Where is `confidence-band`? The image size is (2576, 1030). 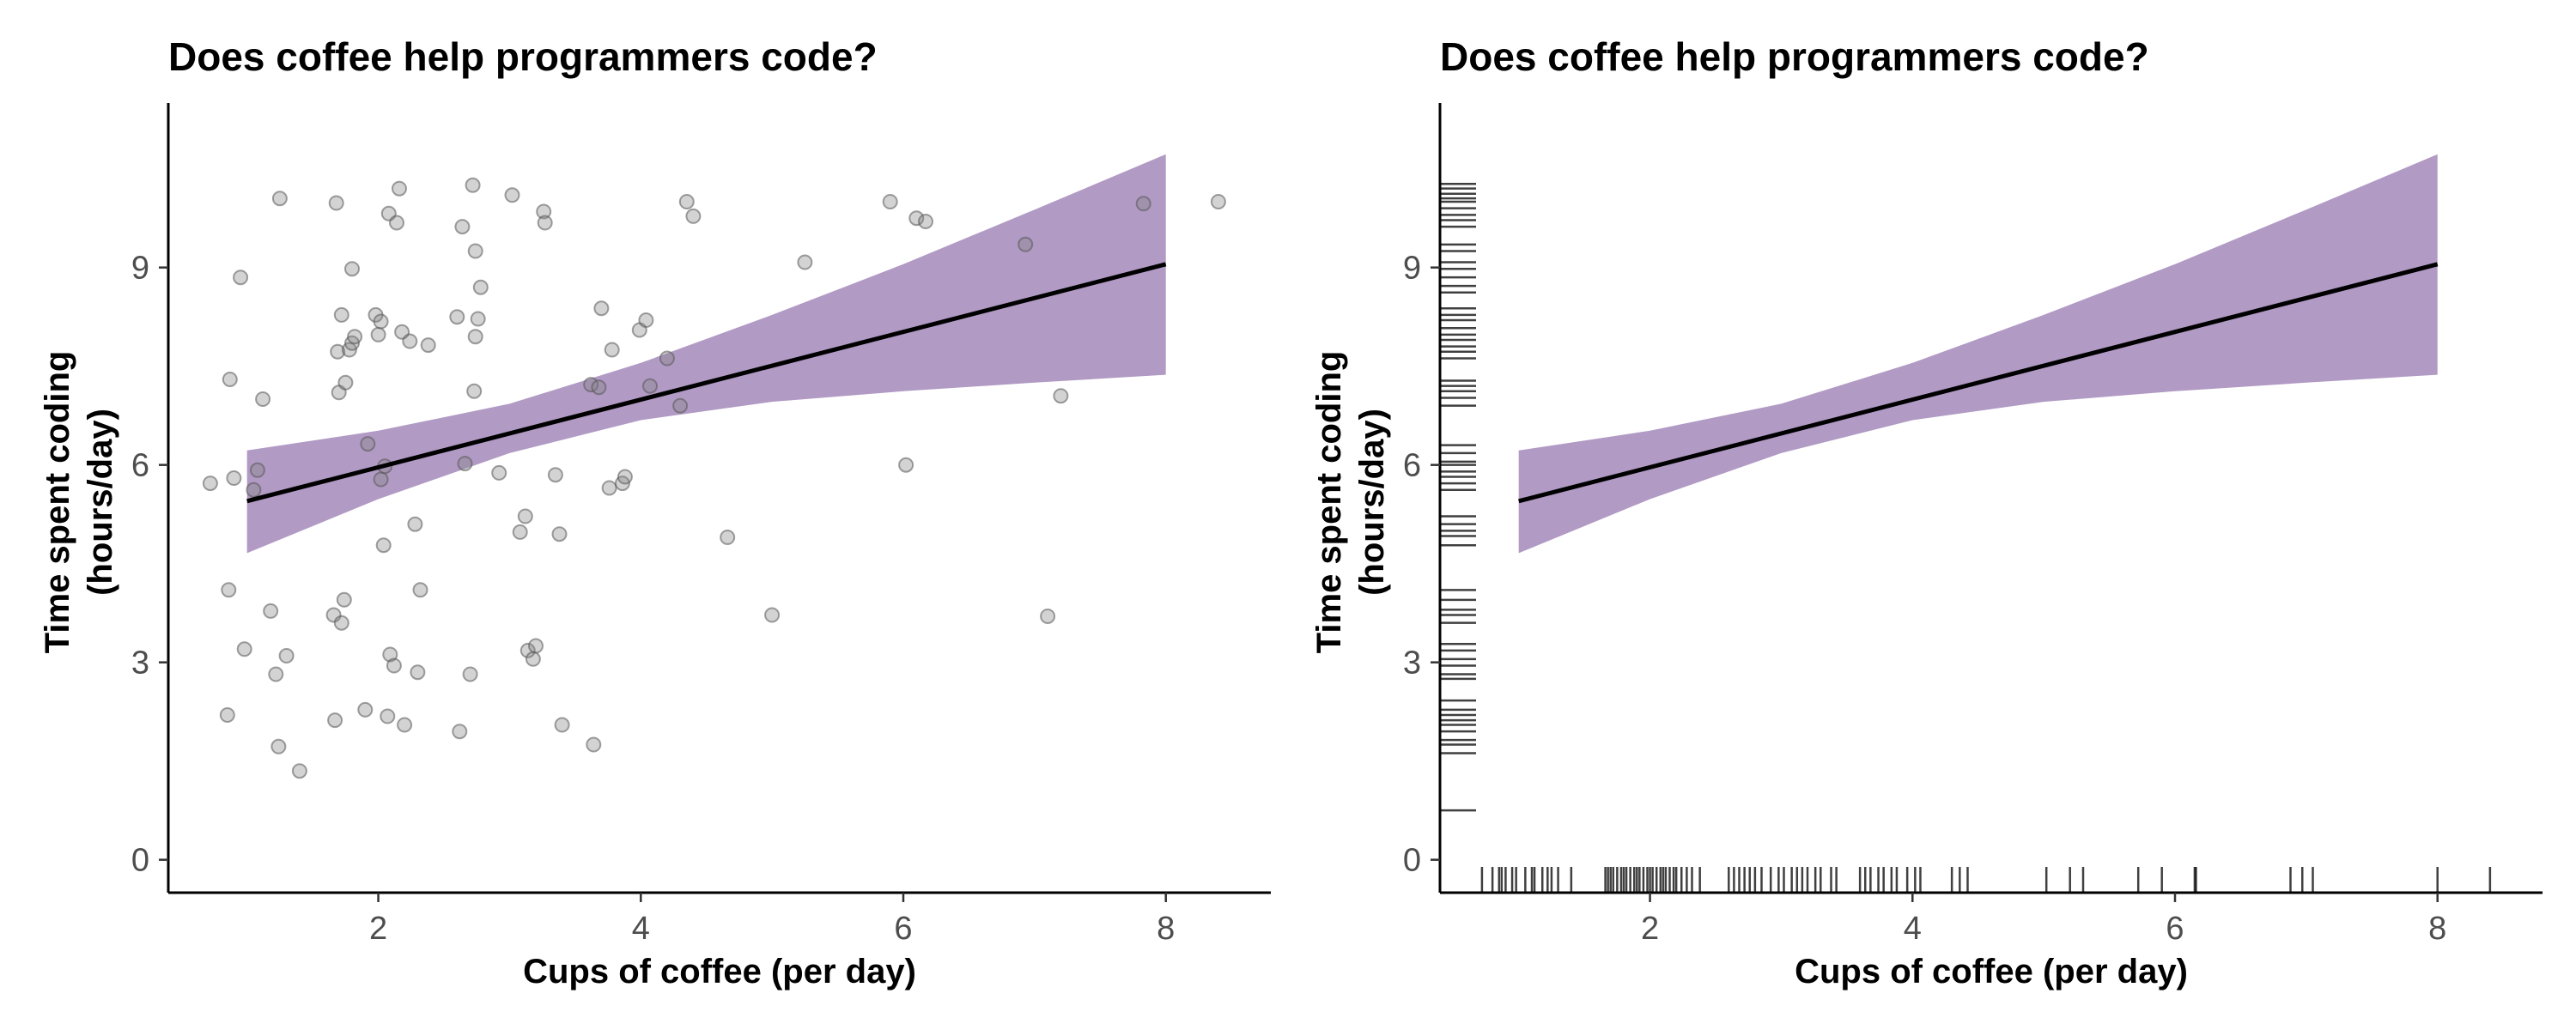
confidence-band is located at coordinates (706, 354).